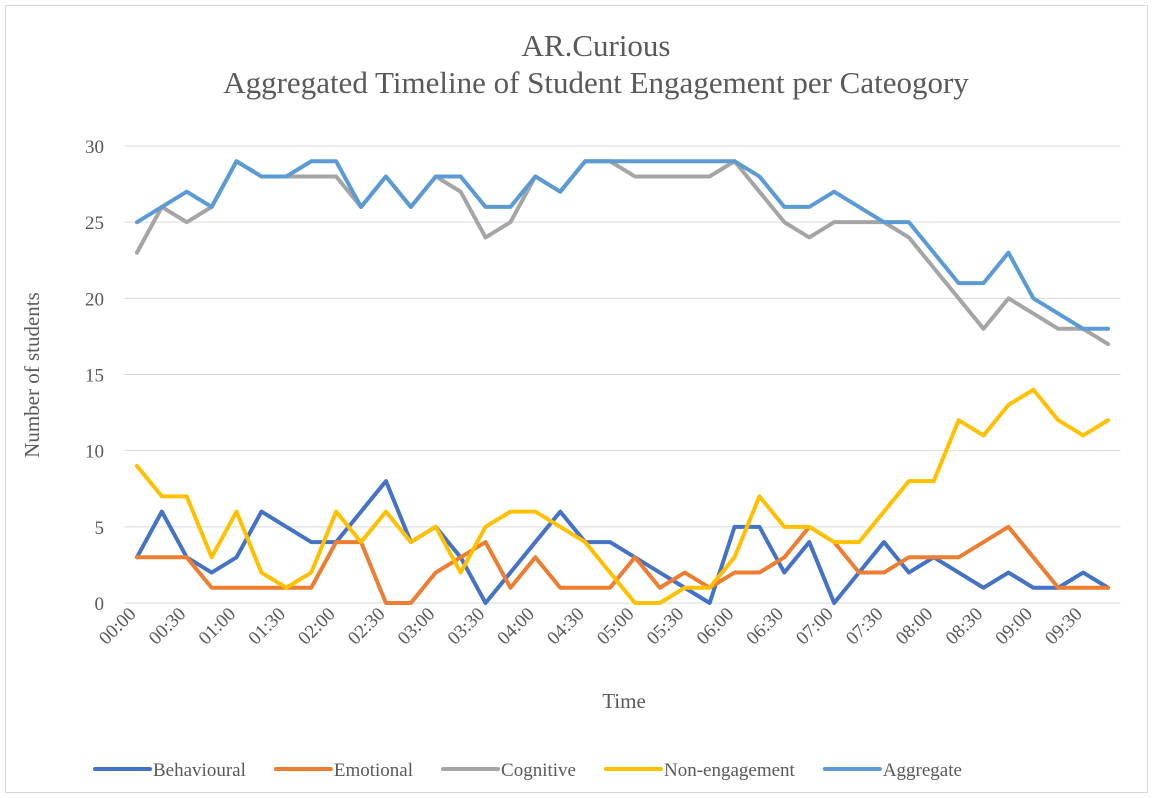 The image size is (1153, 798). I want to click on y-tick-label: 20, so click(94, 299).